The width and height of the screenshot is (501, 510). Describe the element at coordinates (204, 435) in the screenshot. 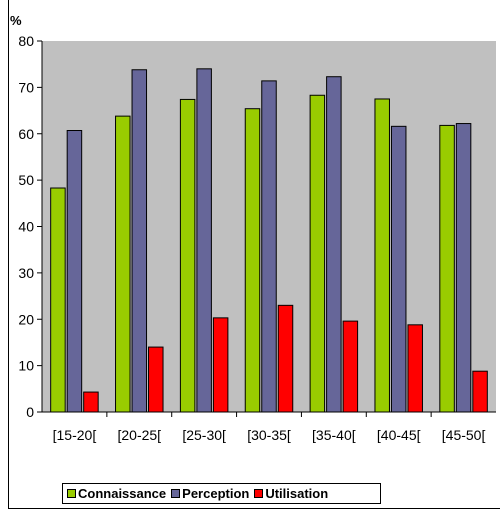

I see `x-tick-label: [25-30[` at that location.